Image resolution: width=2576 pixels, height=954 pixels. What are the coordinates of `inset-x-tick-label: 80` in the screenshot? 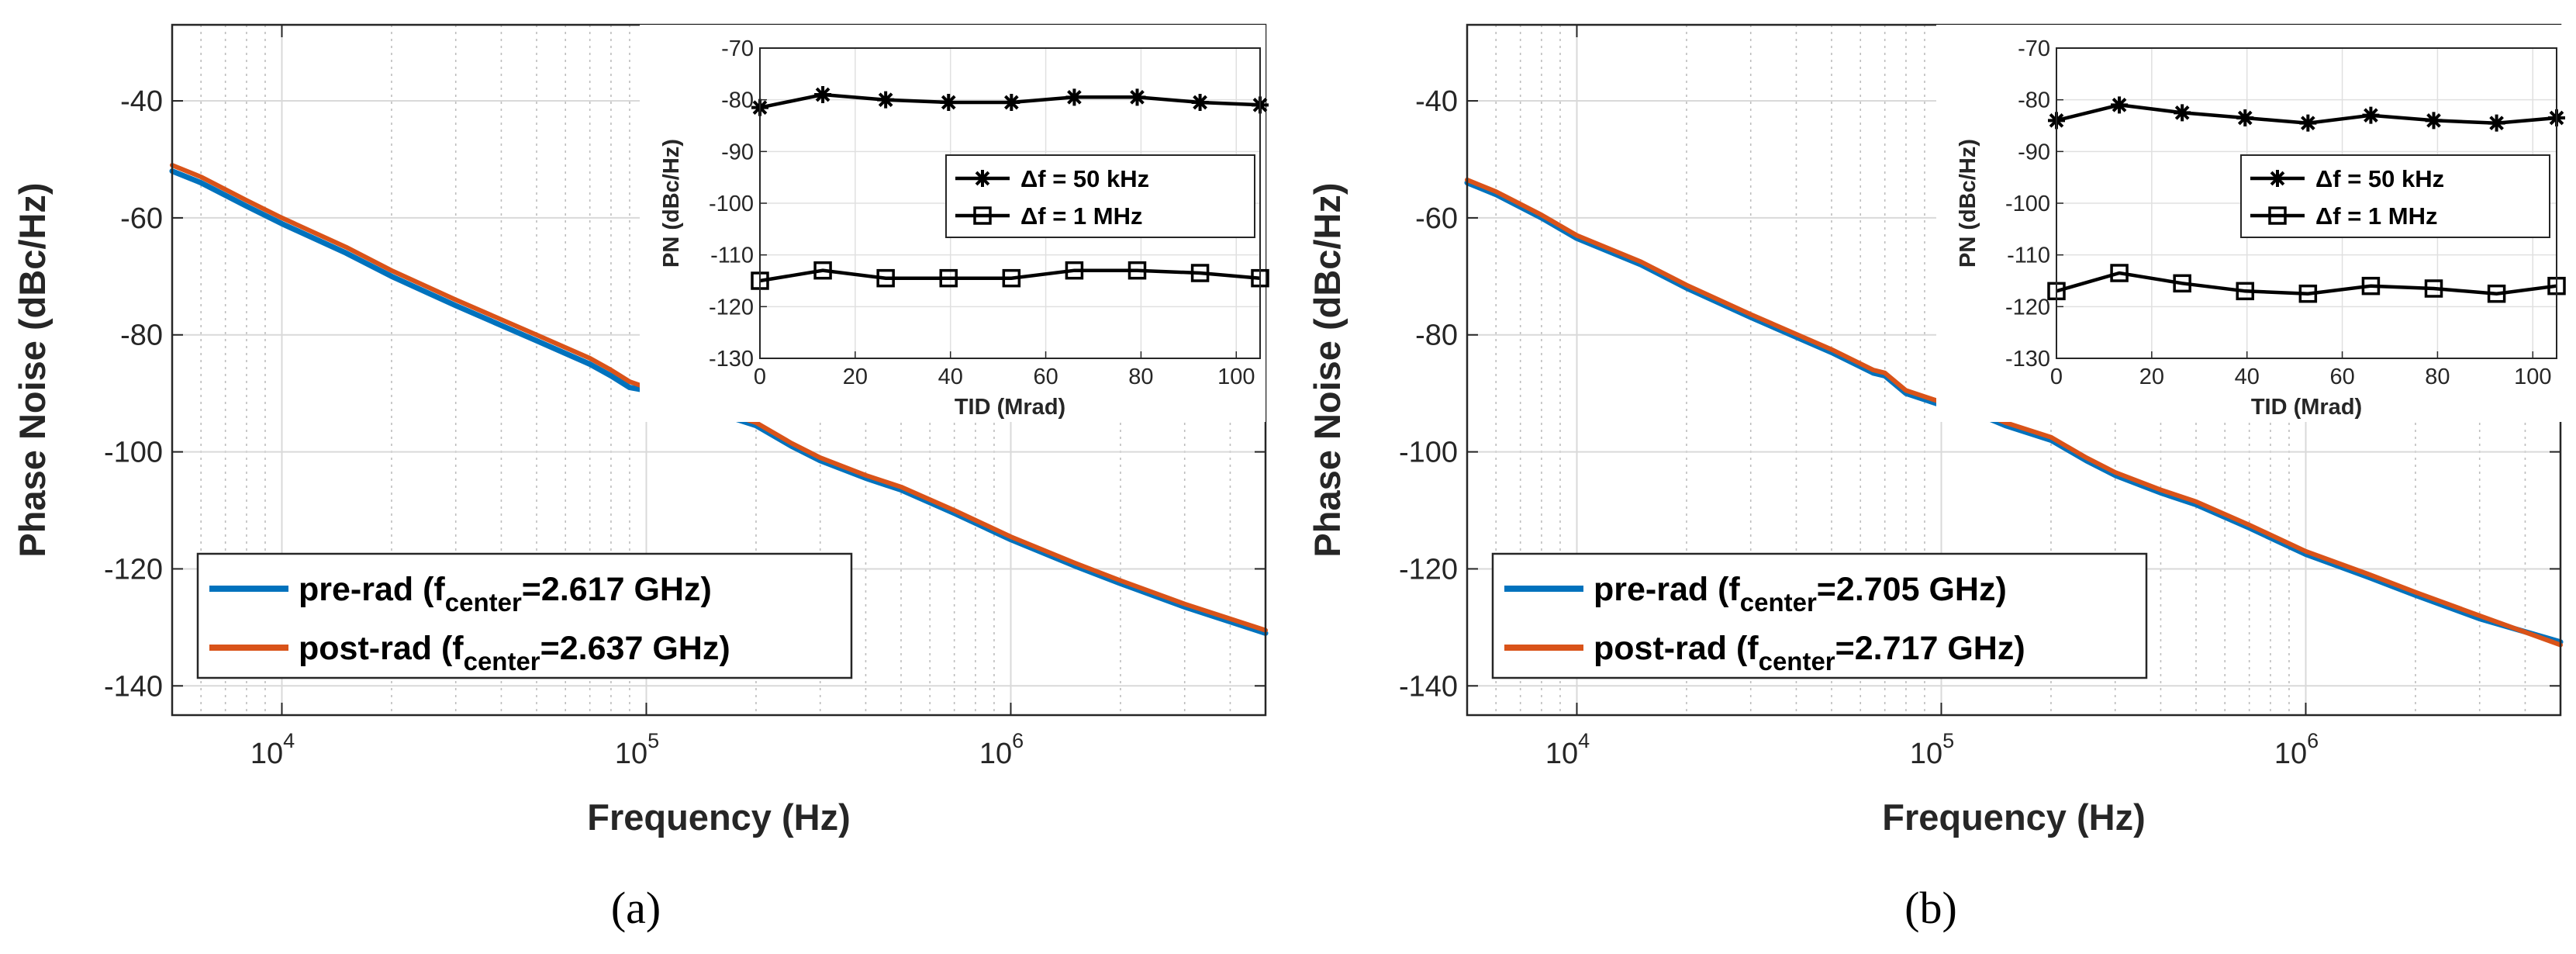 It's located at (1140, 377).